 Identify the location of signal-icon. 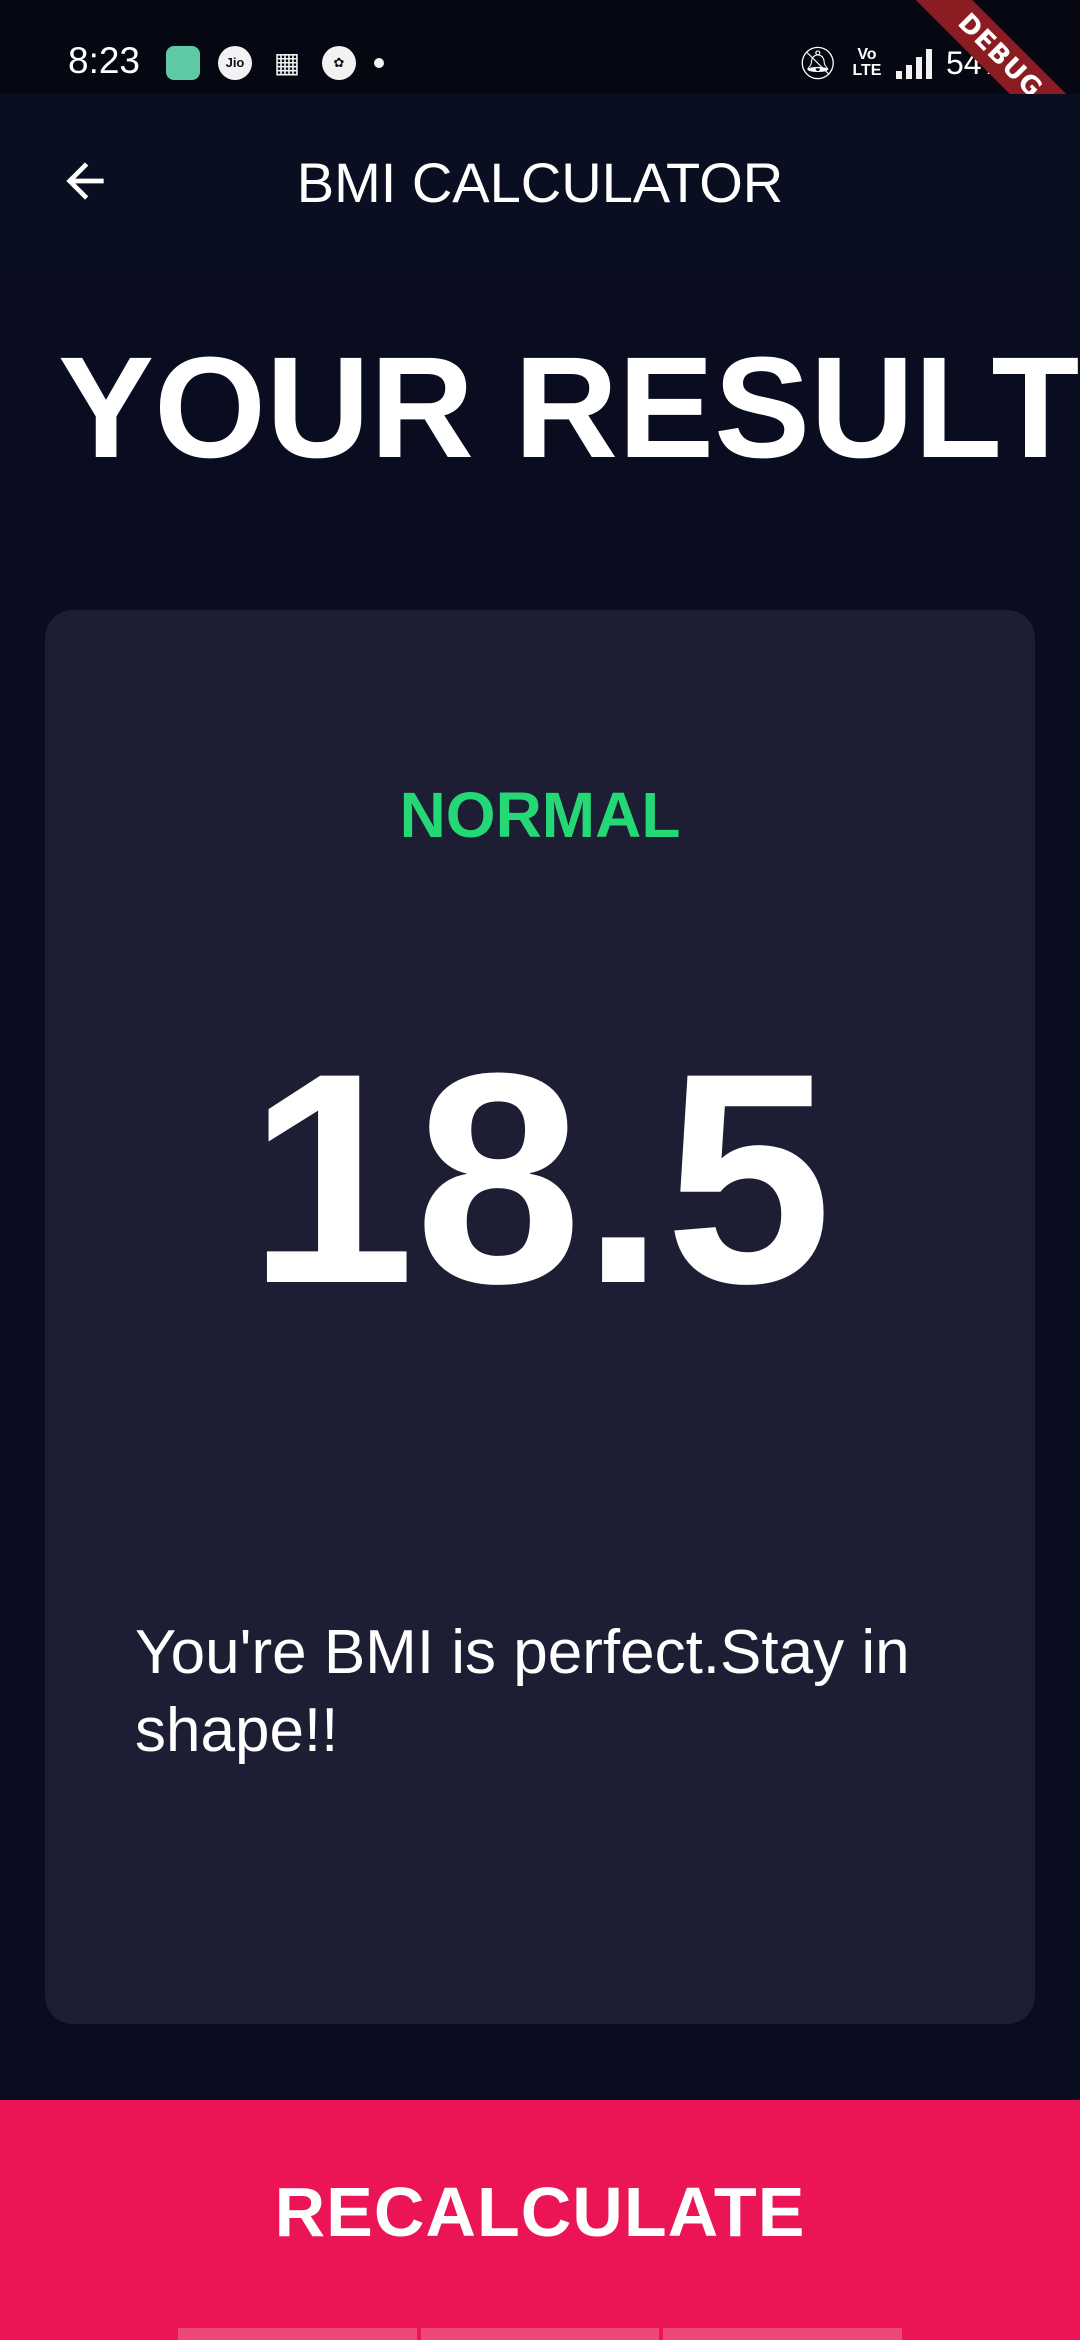
(913, 63).